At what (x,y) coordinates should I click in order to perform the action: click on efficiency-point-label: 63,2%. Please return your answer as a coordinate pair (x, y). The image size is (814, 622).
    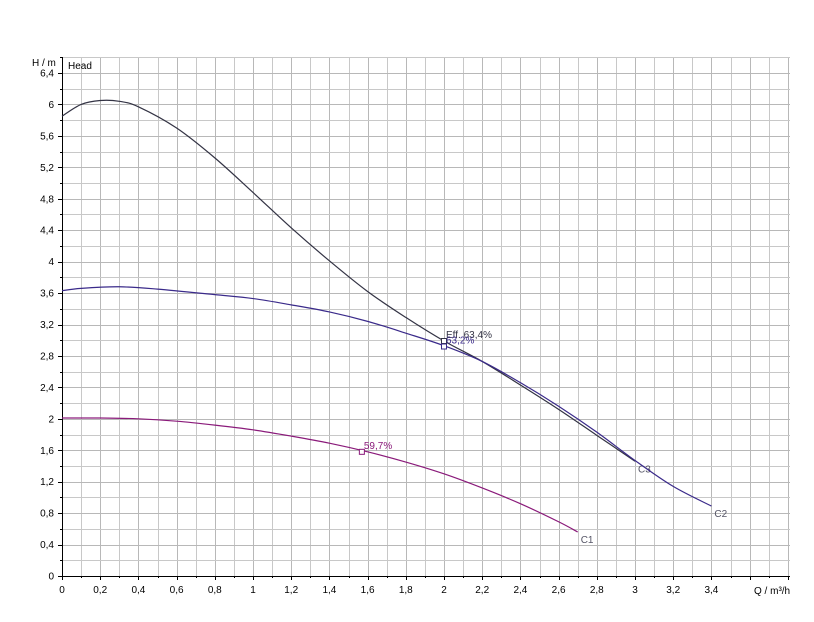
    Looking at the image, I should click on (460, 341).